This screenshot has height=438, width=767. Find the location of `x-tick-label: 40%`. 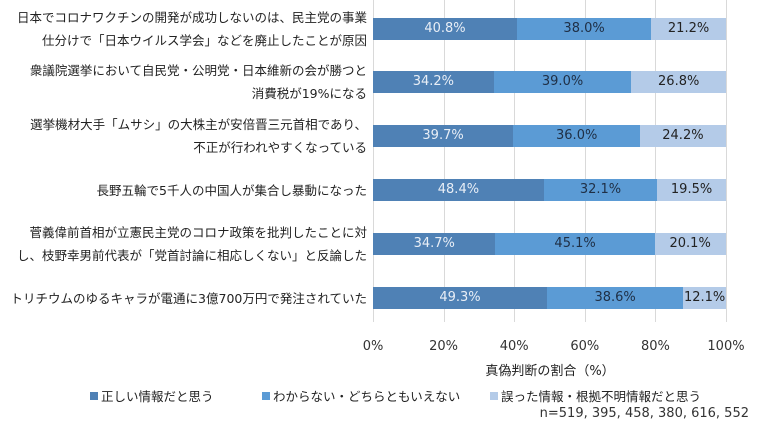

x-tick-label: 40% is located at coordinates (514, 346).